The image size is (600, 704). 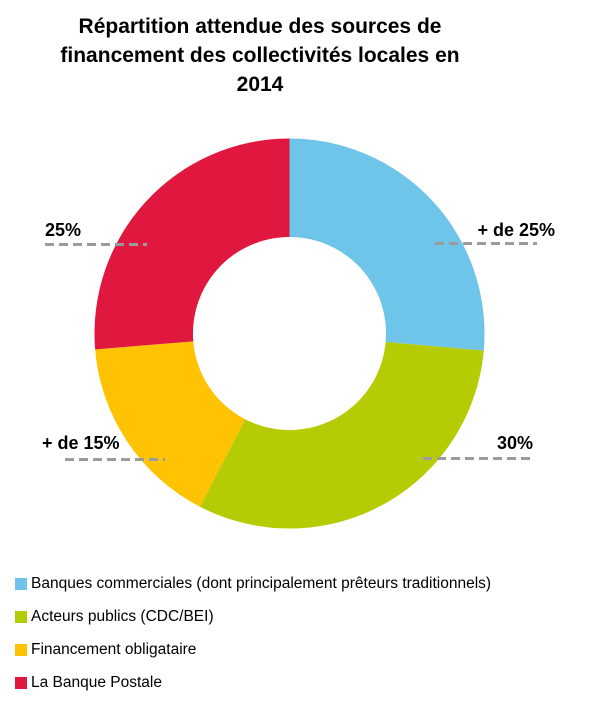 I want to click on donut-segment-financement-obligataire, so click(x=170, y=424).